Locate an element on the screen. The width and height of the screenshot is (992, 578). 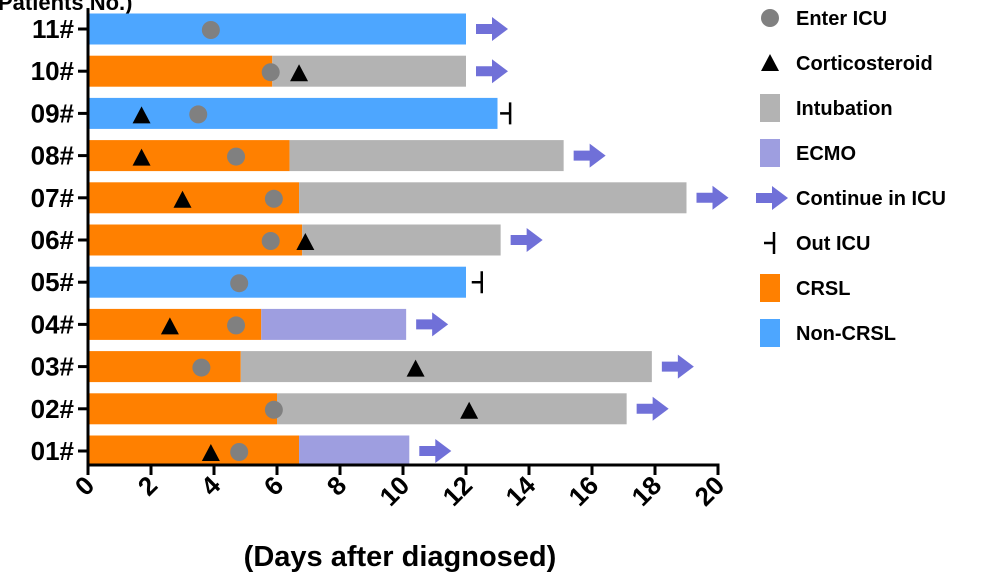
legend-item-intubation: Intubation is located at coordinates (826, 108).